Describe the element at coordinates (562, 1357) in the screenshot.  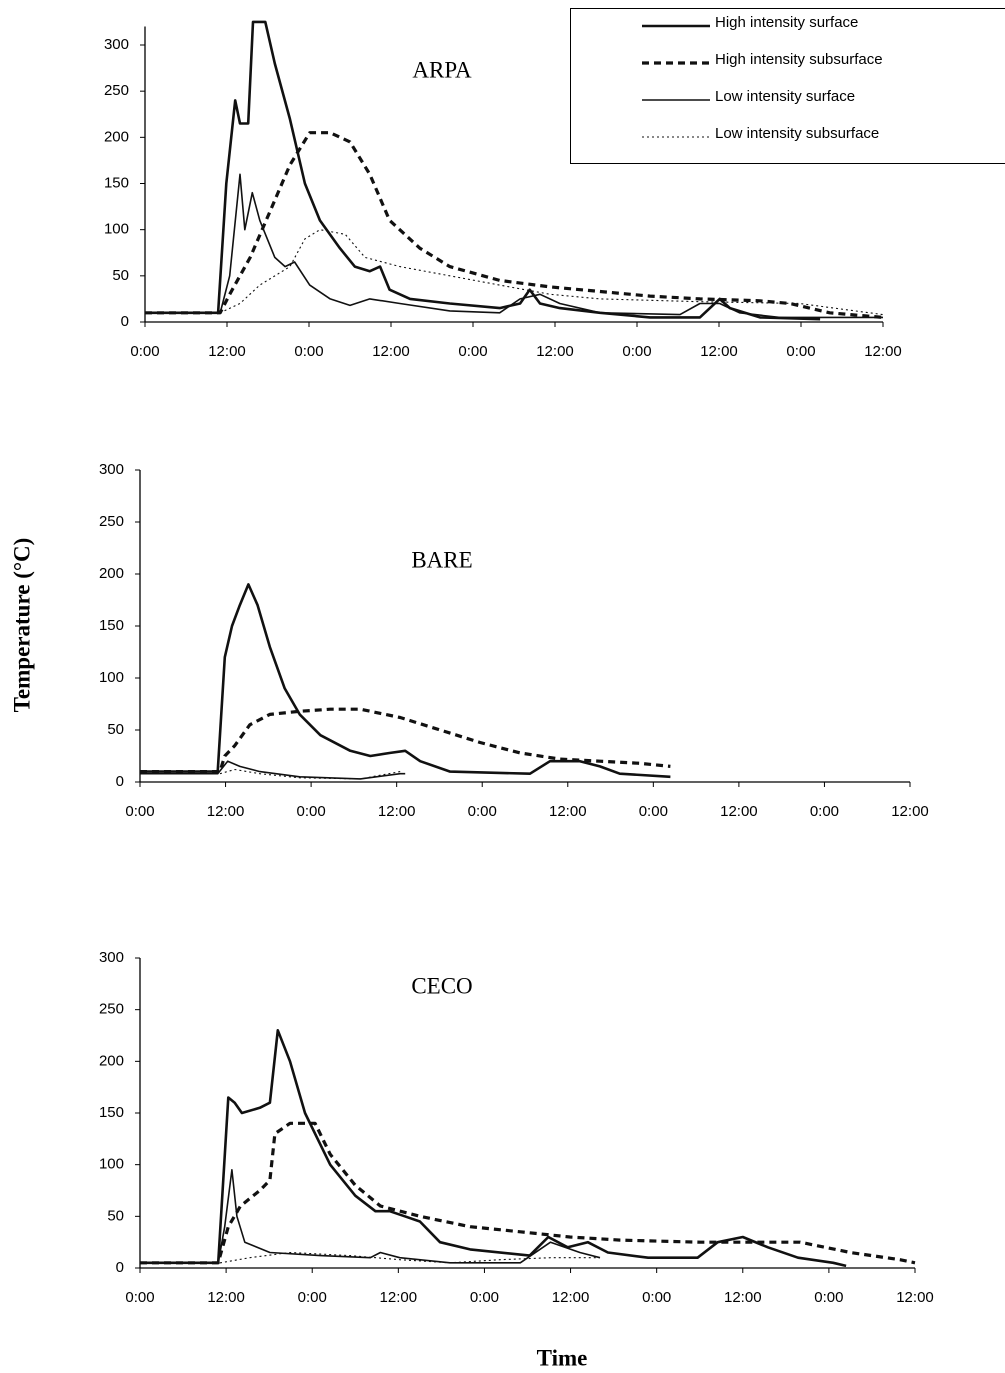
I see `x-axis-label: Time` at that location.